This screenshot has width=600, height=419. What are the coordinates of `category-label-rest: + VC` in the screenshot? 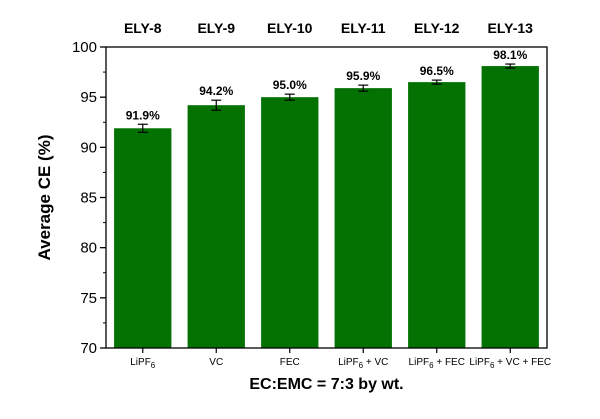 It's located at (375, 362).